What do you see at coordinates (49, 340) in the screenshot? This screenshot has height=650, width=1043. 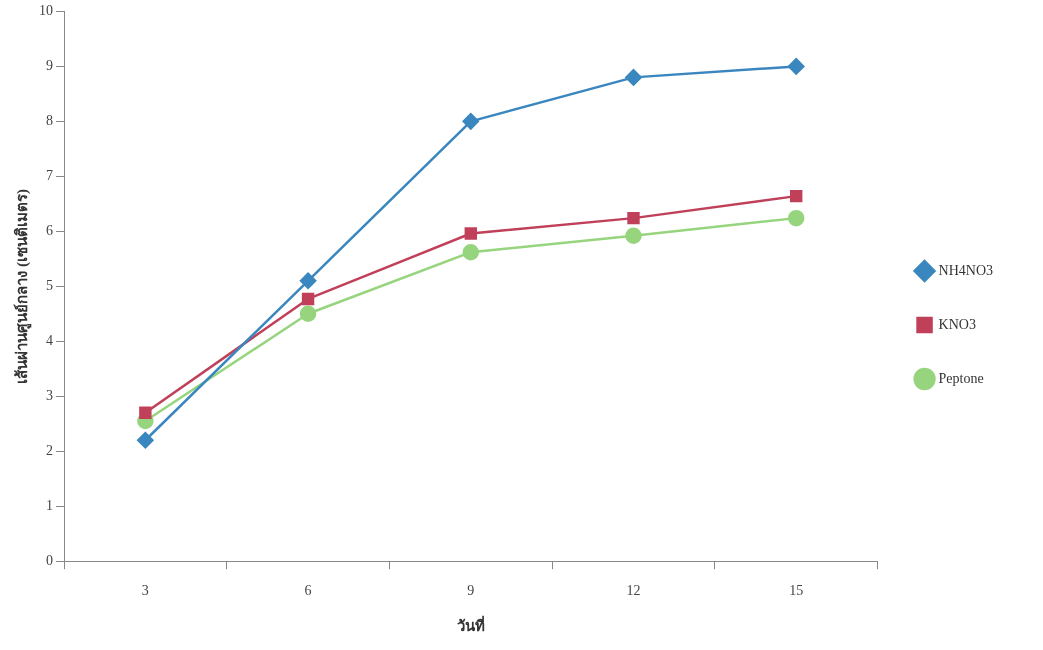 I see `y-tick-label: 4` at bounding box center [49, 340].